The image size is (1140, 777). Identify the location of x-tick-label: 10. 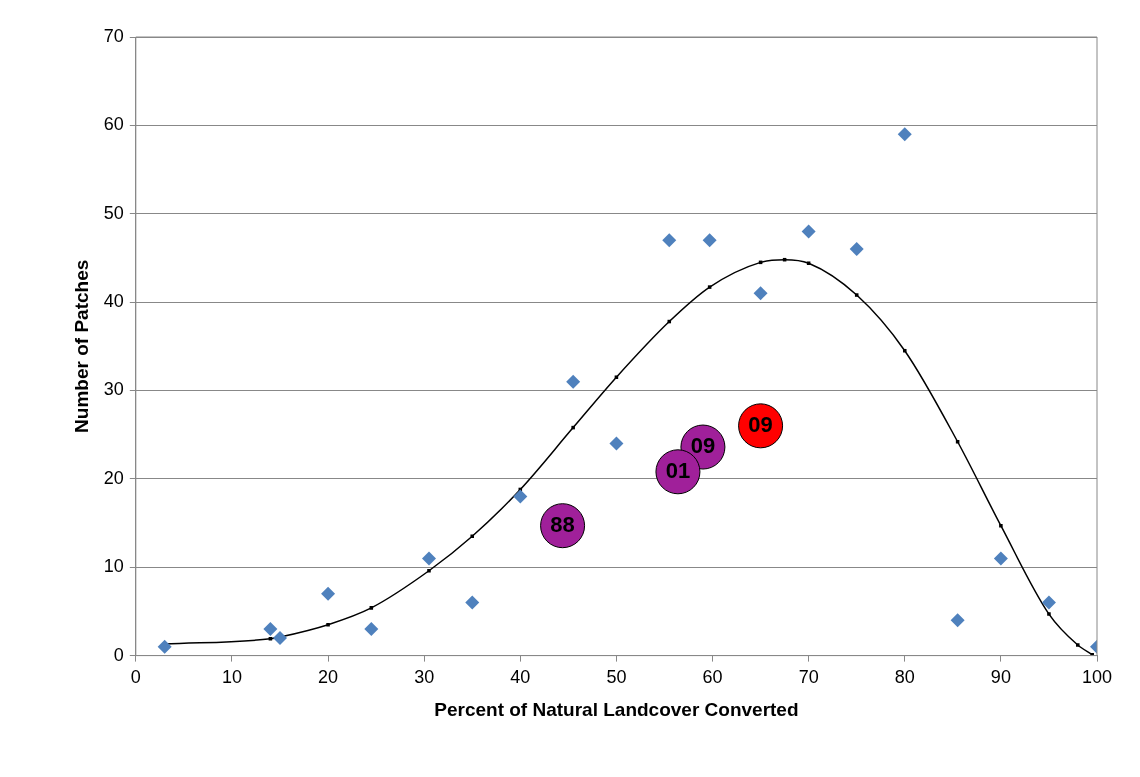
(231, 677).